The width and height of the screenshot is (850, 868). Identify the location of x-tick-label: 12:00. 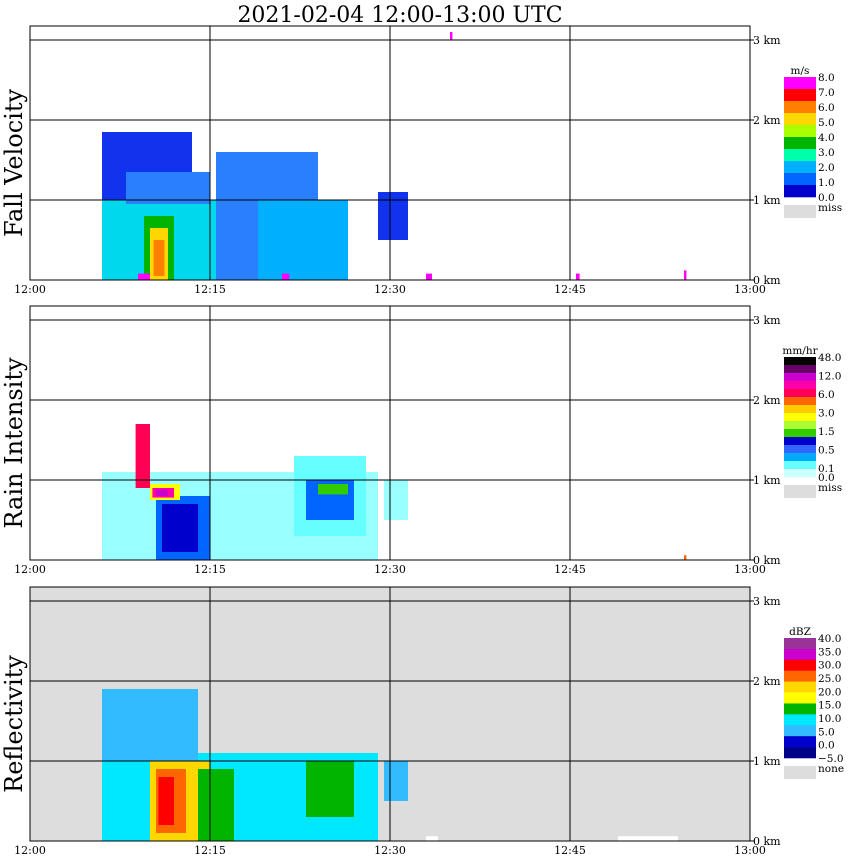
(30, 289).